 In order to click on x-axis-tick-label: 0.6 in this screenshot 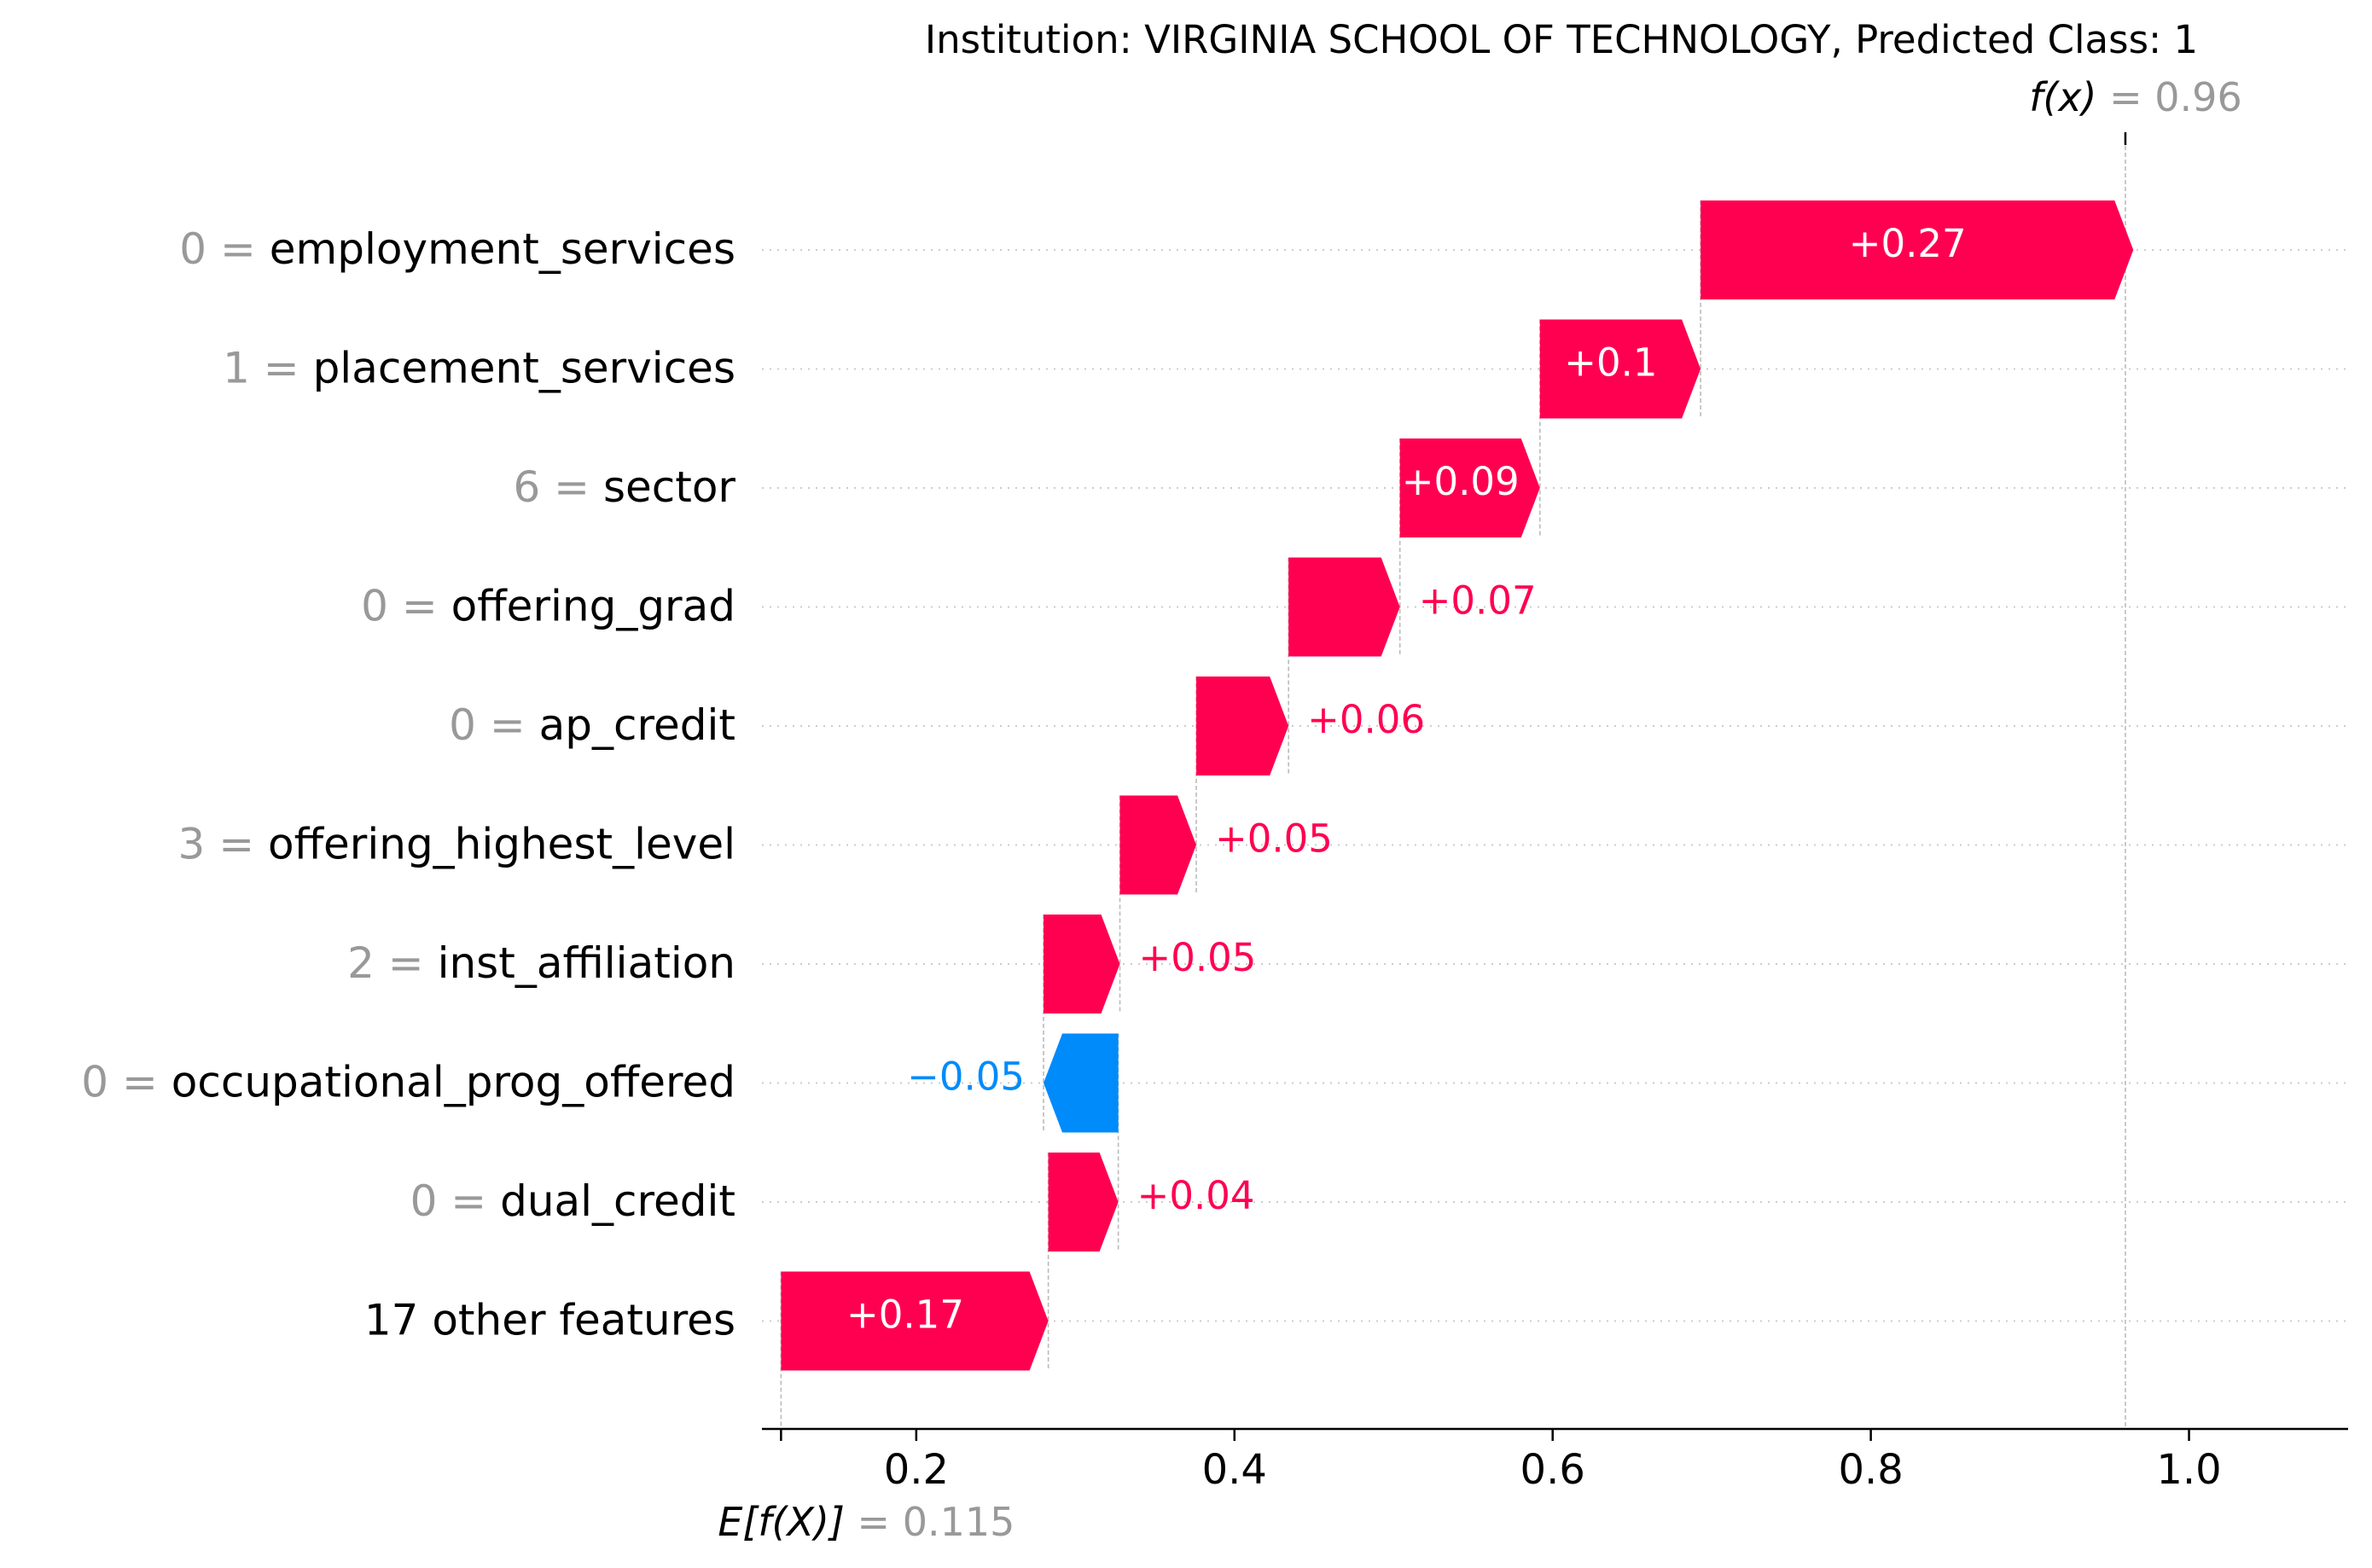, I will do `click(1552, 1470)`.